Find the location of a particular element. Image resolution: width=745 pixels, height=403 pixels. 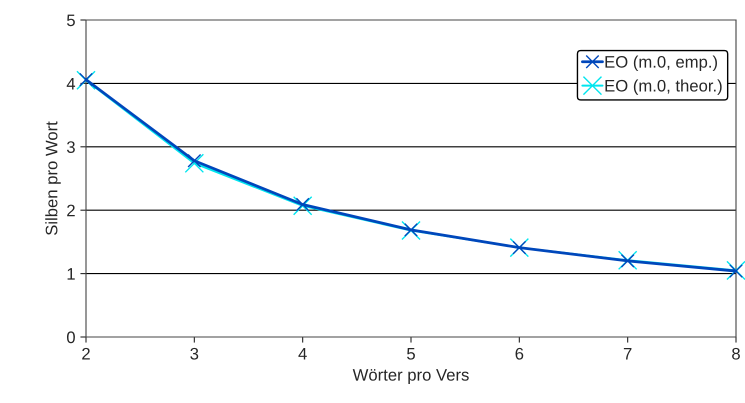

y-tick-label: 5 is located at coordinates (70, 20).